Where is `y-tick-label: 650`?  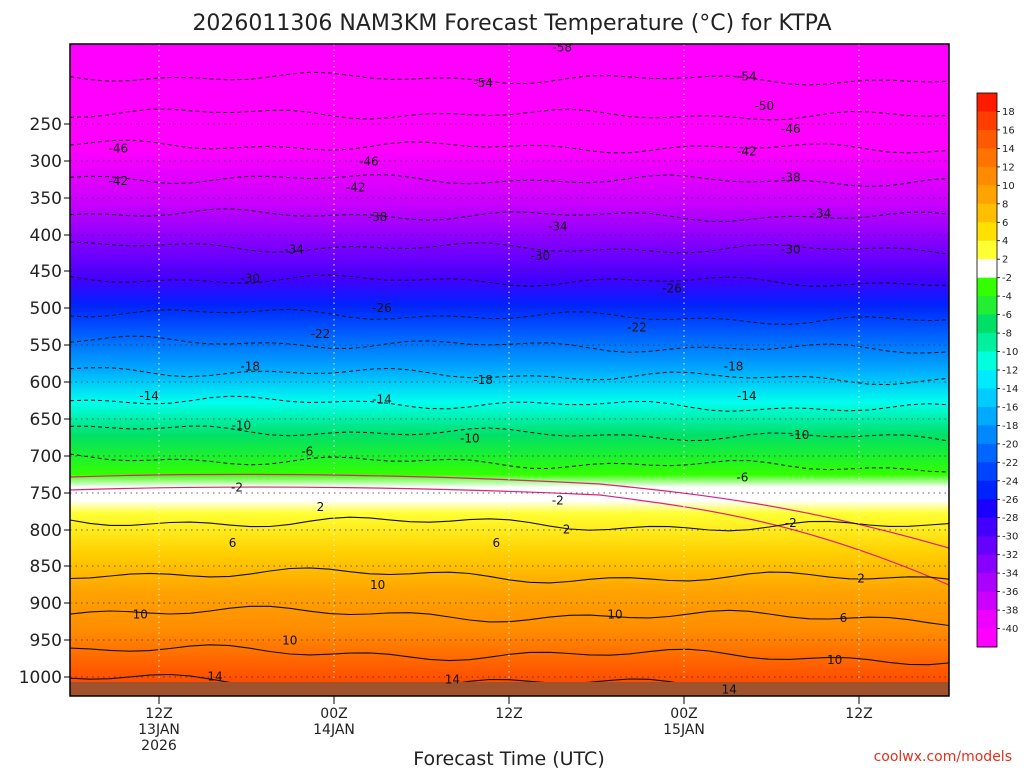
y-tick-label: 650 is located at coordinates (46, 420).